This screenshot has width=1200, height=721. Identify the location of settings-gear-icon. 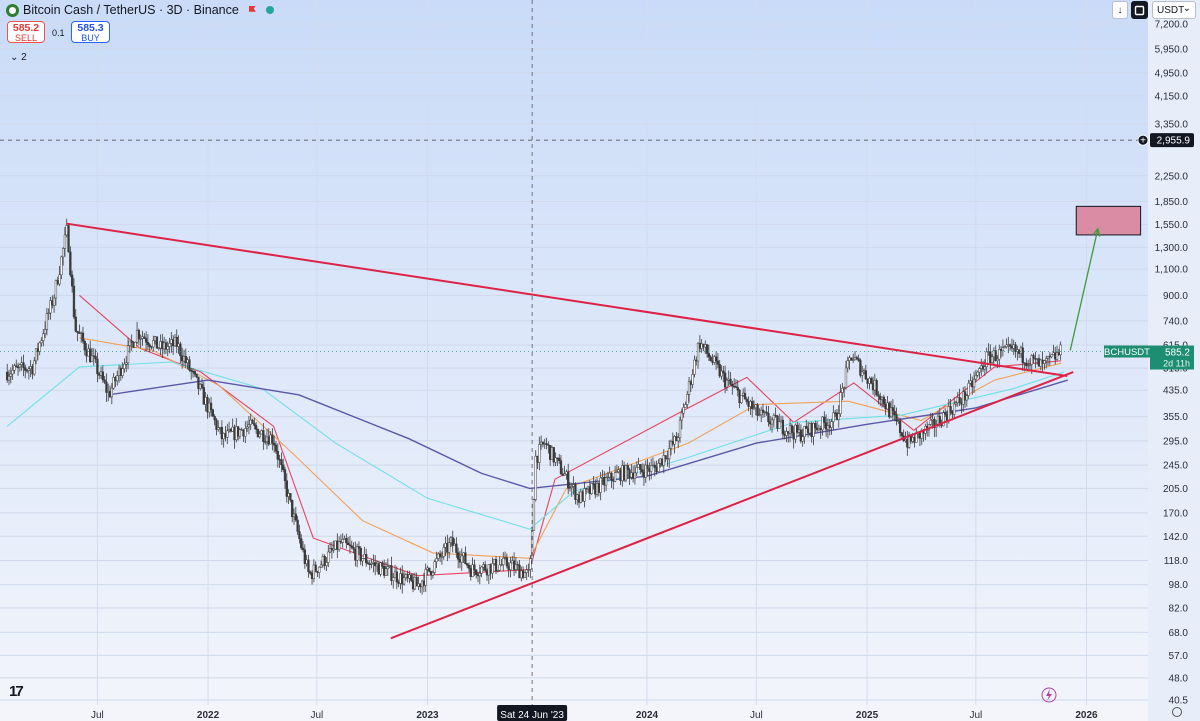
(1177, 712).